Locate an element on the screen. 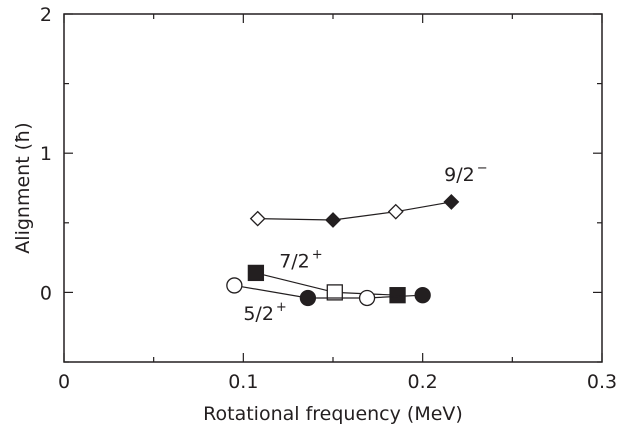 This screenshot has height=430, width=618. state-label: 7/2 + is located at coordinates (300, 259).